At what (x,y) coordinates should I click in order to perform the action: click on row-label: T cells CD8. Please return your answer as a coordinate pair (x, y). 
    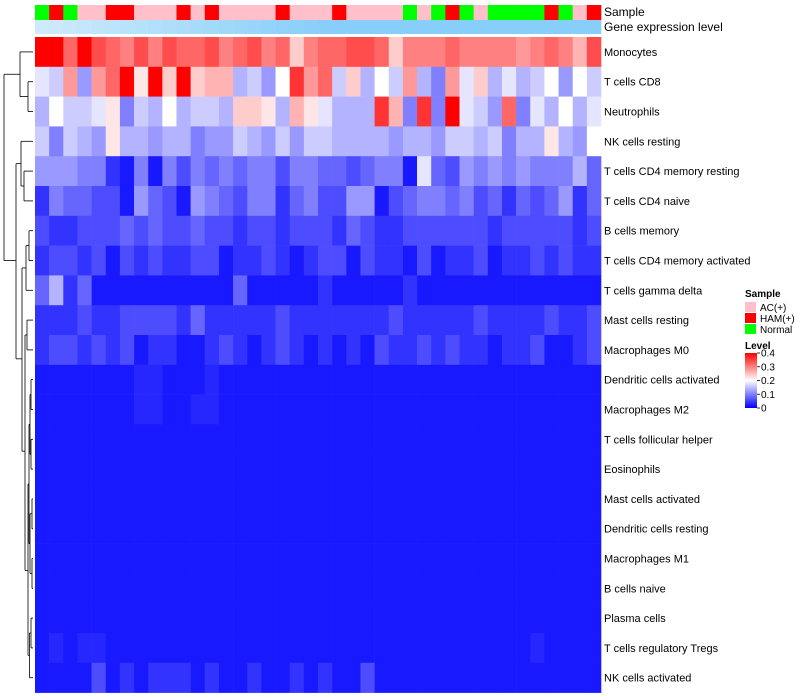
    Looking at the image, I should click on (632, 83).